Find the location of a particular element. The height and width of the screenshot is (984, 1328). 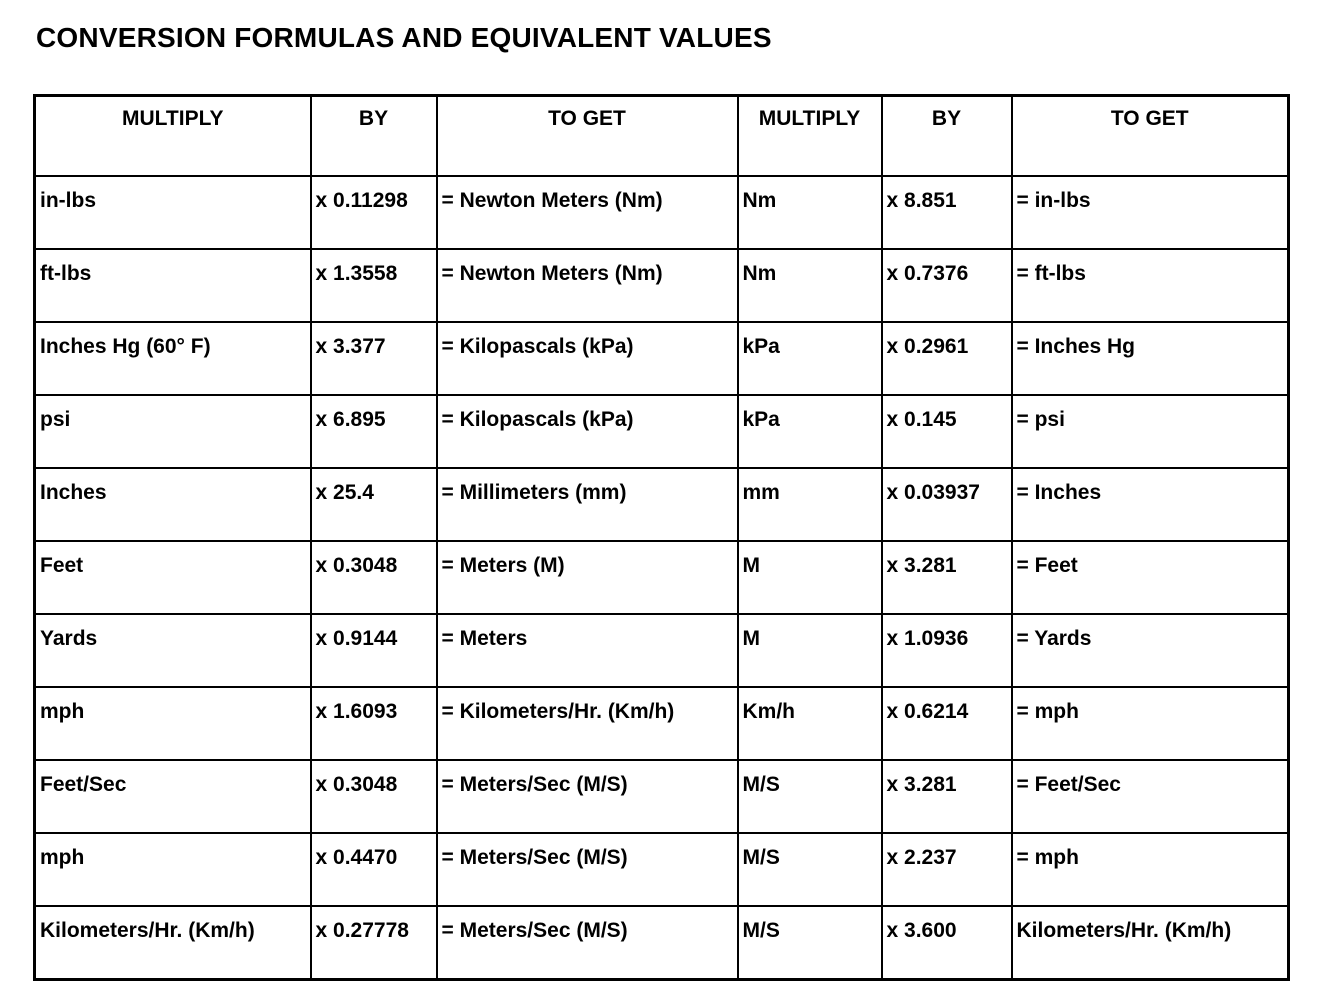

table-cell: = ft-lbs is located at coordinates (1150, 285).